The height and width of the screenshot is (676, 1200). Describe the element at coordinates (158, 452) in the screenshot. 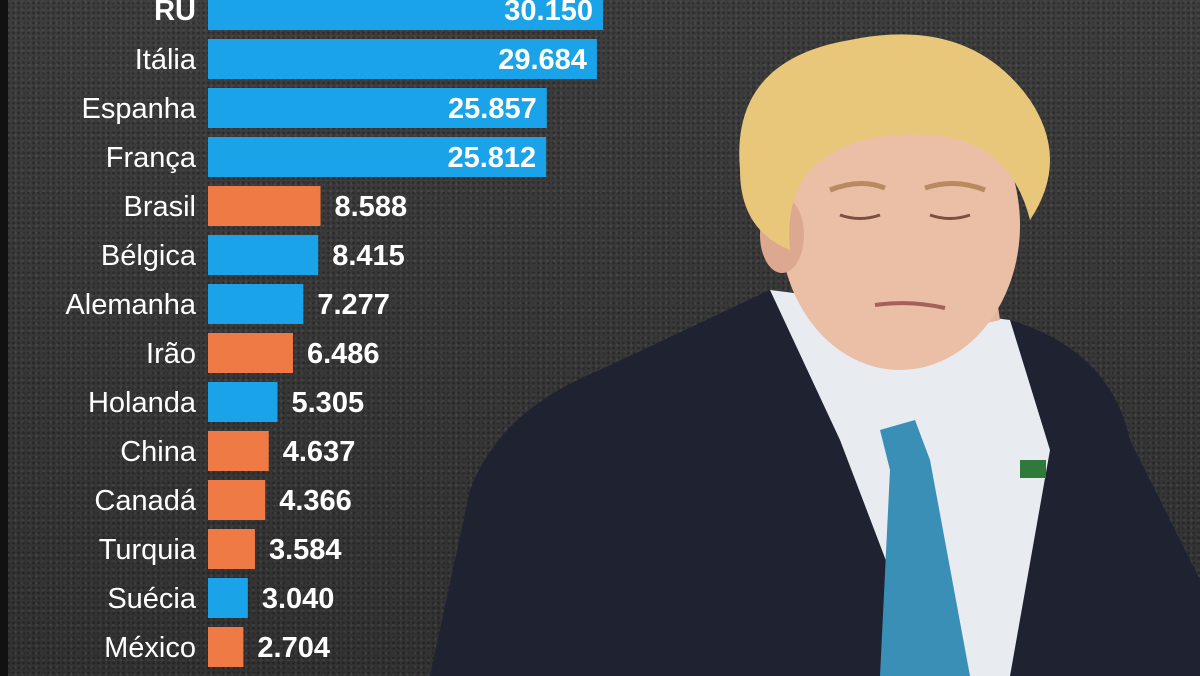

I see `category-label-9: China` at that location.